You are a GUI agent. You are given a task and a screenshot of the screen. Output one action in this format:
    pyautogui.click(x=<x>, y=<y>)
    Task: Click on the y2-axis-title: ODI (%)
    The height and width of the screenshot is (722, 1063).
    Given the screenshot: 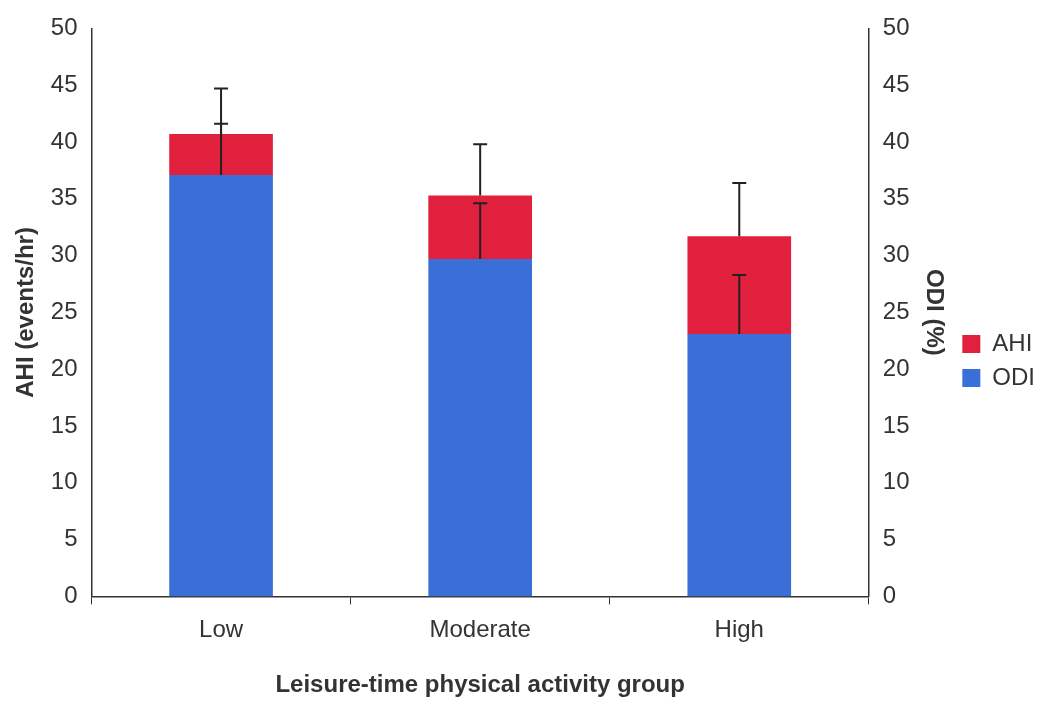 What is the action you would take?
    pyautogui.click(x=936, y=312)
    